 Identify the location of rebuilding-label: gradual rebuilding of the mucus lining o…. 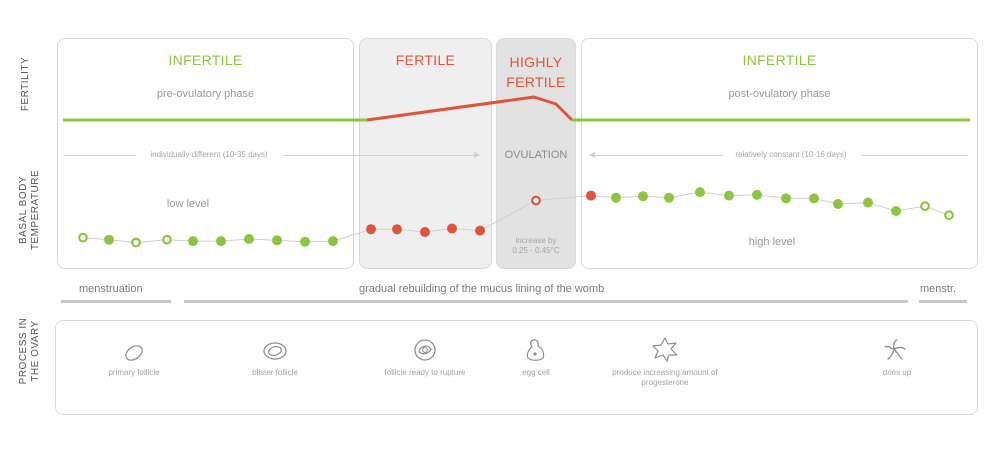
(482, 289).